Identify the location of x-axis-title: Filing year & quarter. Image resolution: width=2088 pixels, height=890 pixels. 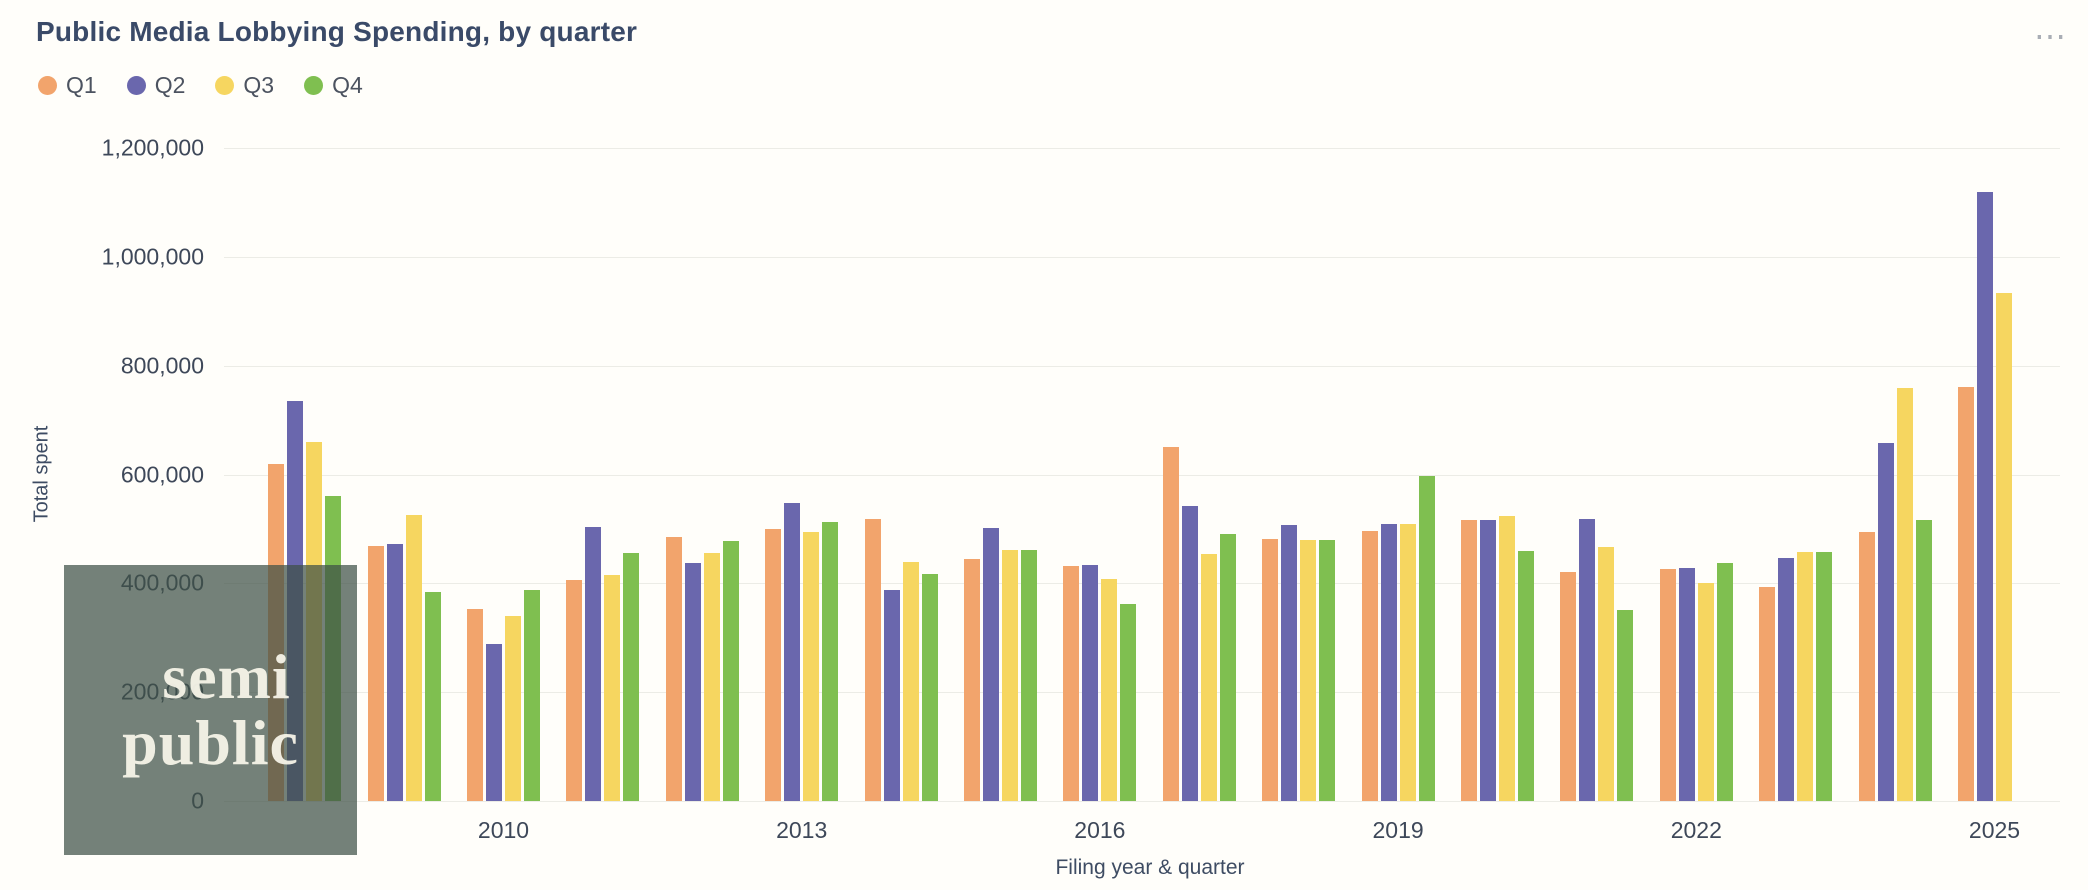
(1150, 867).